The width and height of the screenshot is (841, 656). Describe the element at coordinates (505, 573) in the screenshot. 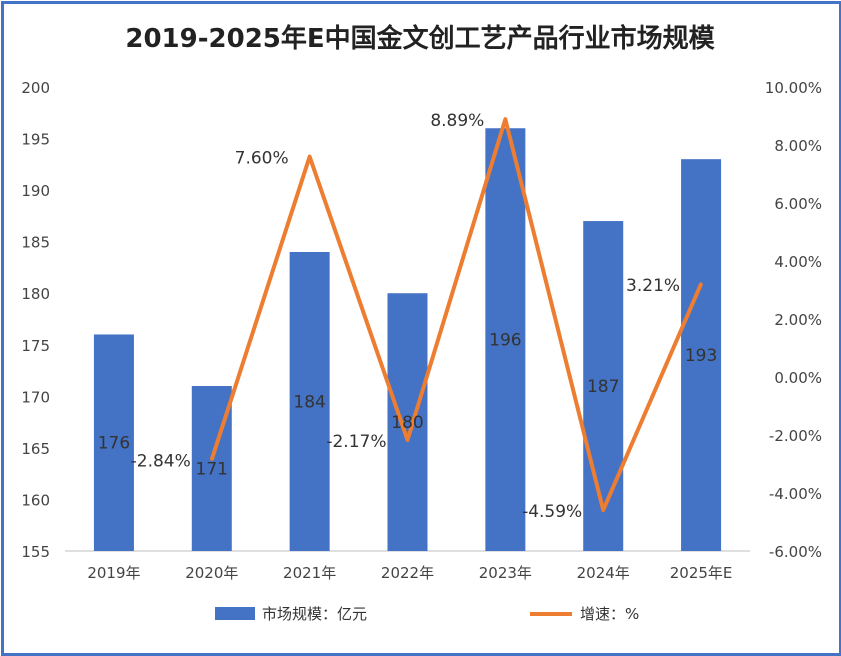

I see `x-tick-label: 2023年` at that location.